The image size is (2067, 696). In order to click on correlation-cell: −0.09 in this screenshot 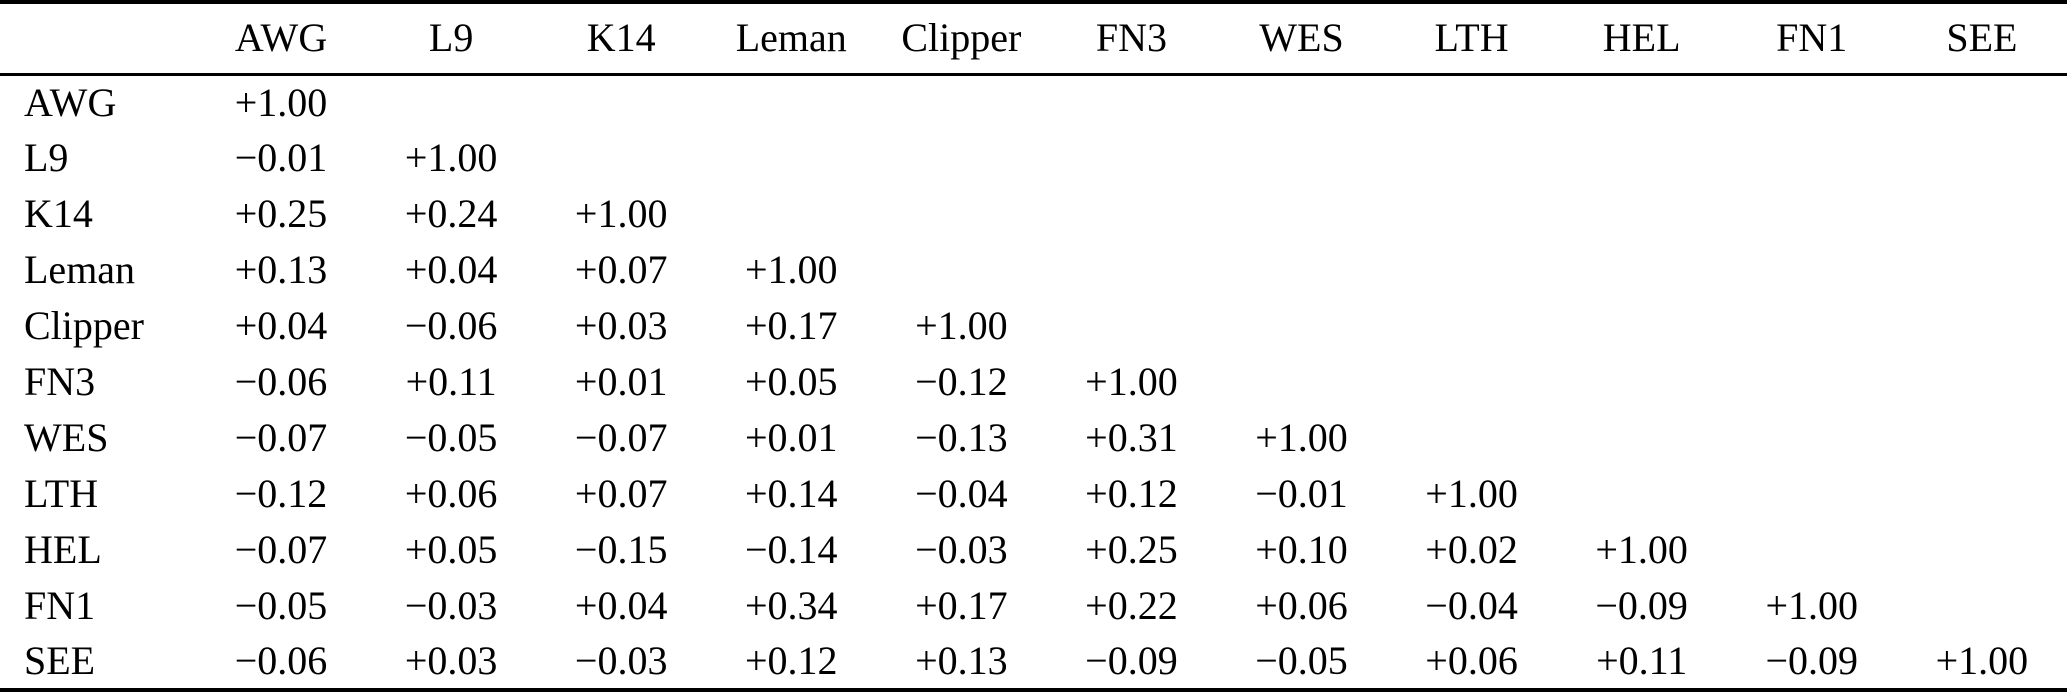, I will do `click(1641, 605)`.